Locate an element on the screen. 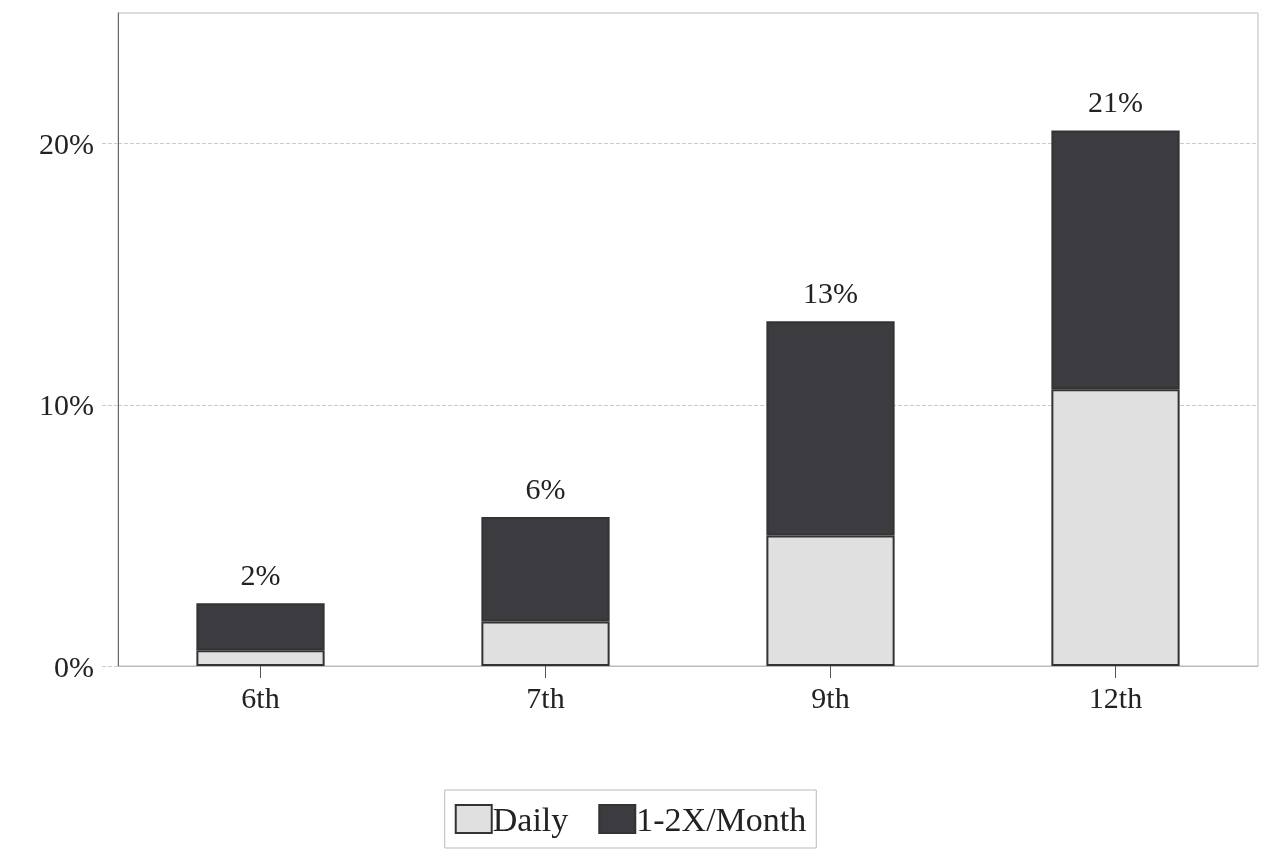  total-label: 6% is located at coordinates (545, 488).